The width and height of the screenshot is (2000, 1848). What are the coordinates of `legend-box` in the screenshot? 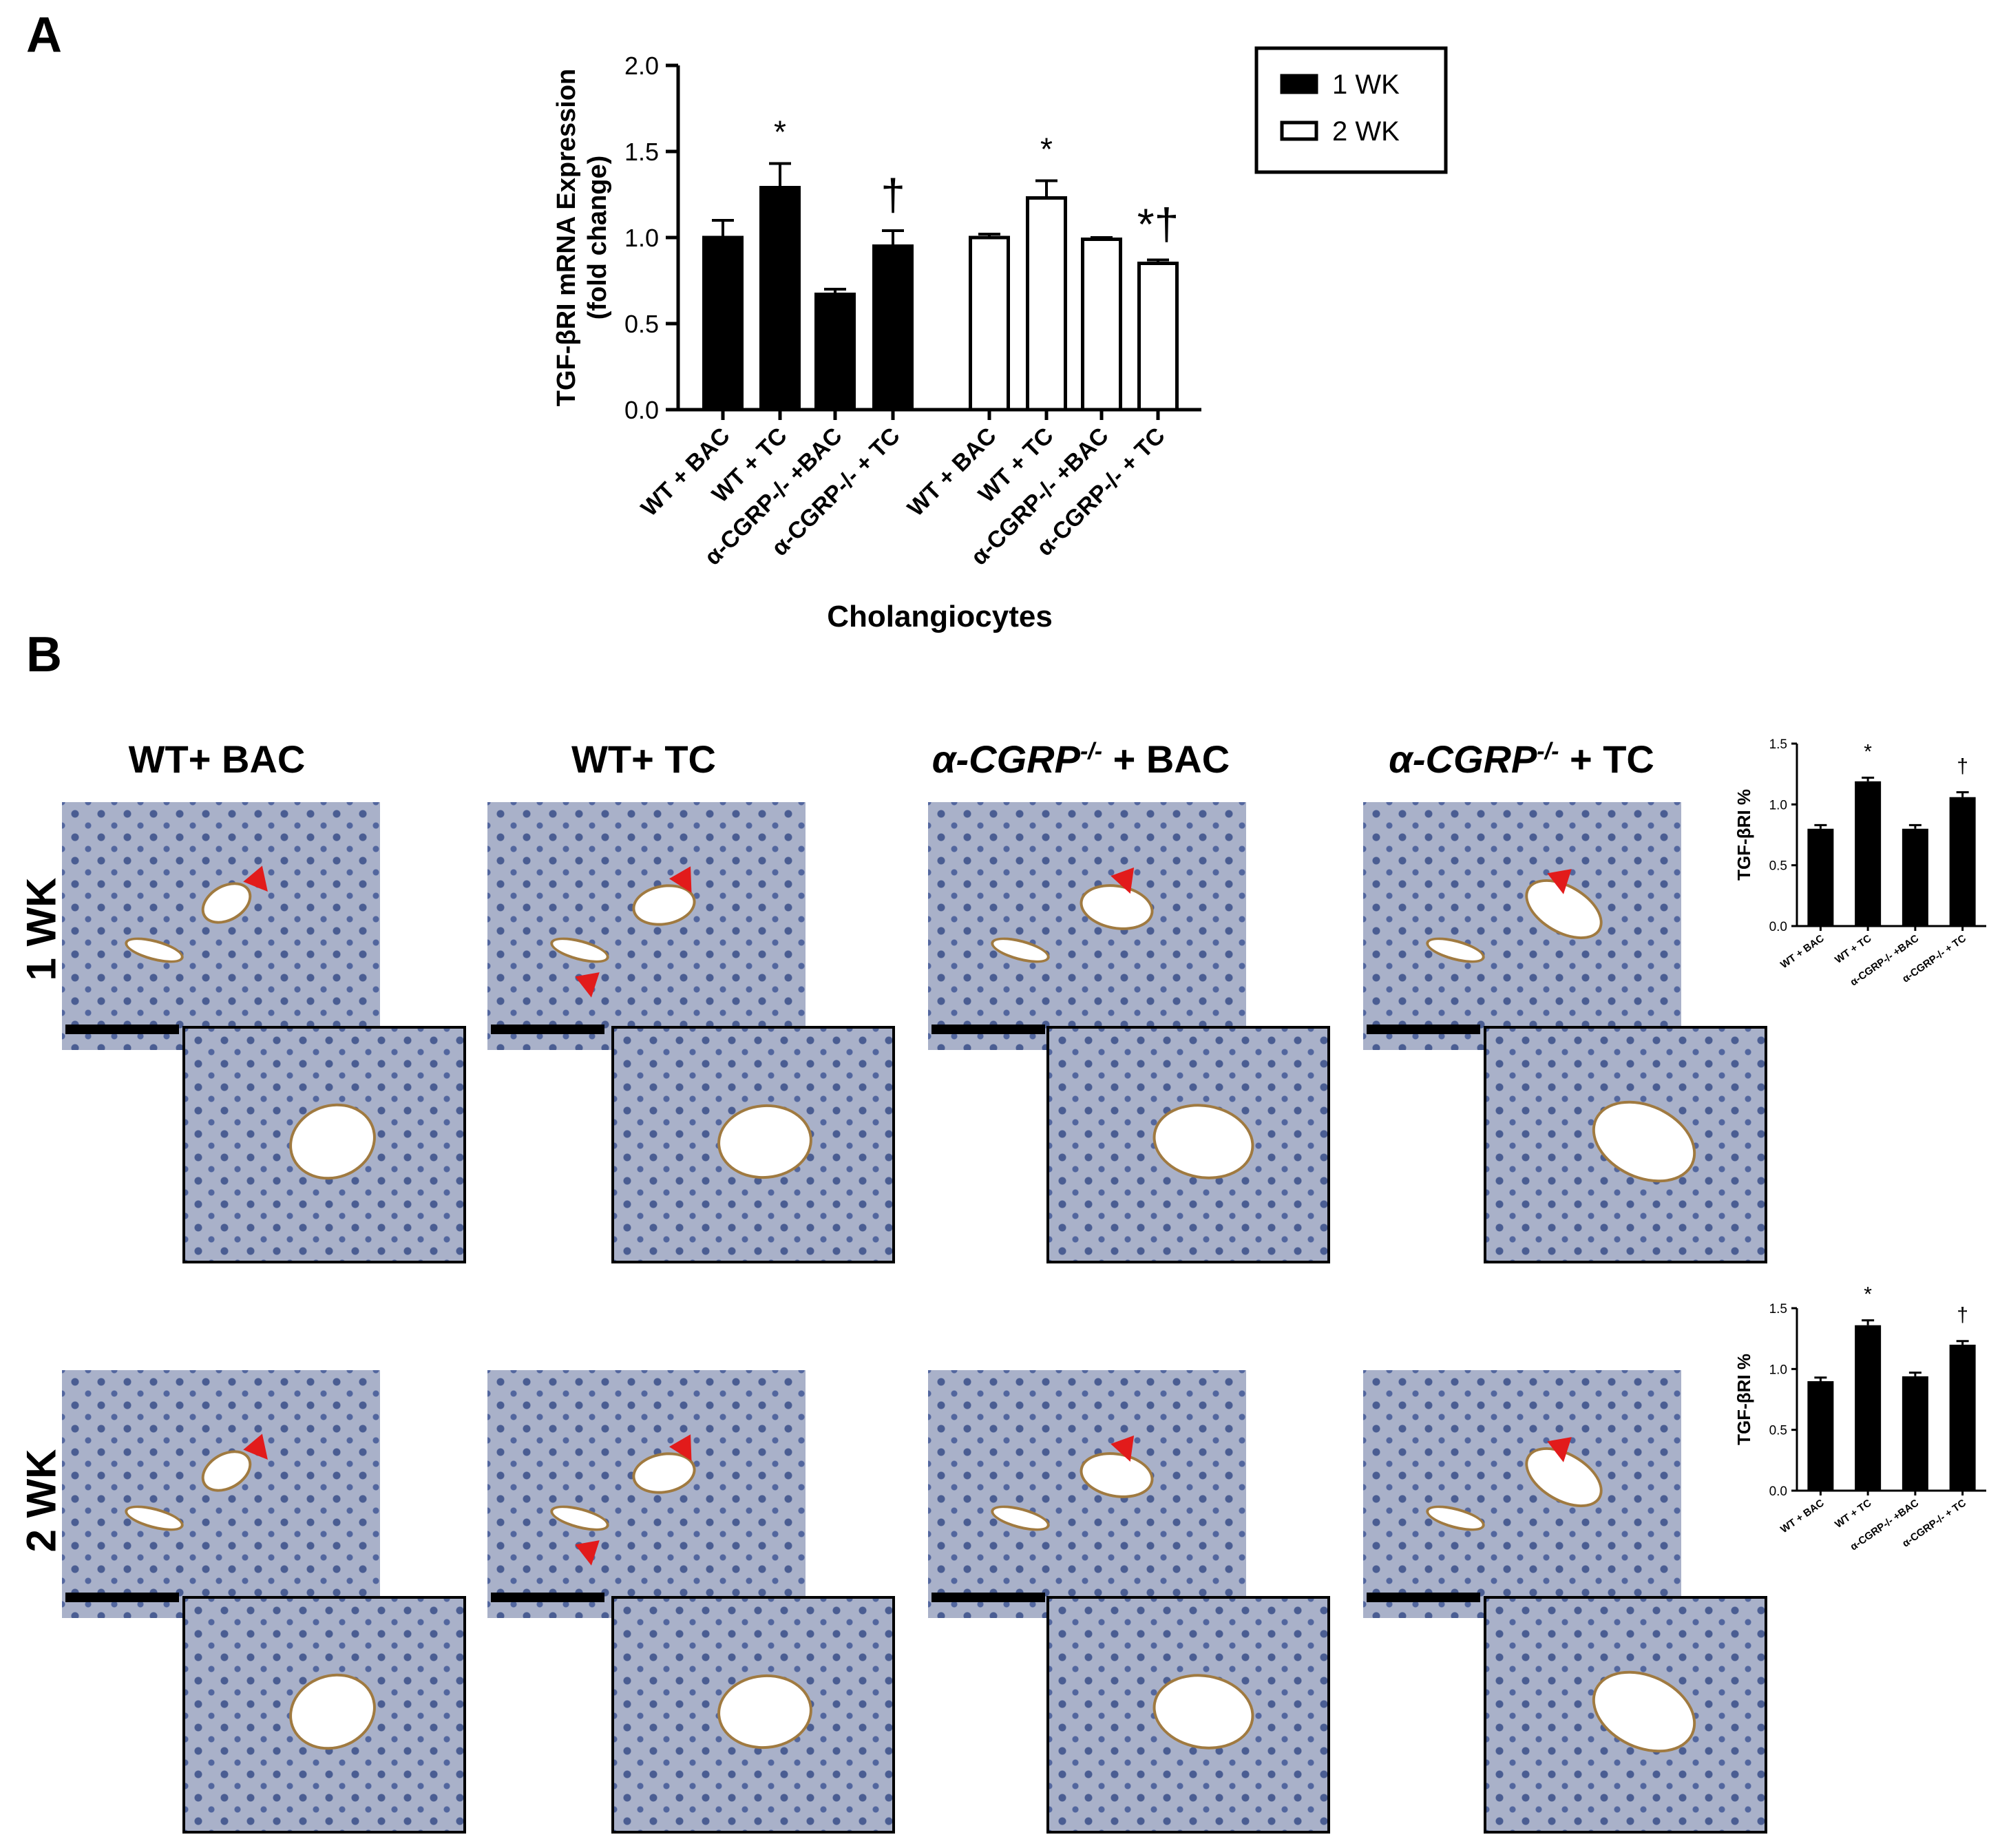 It's located at (1351, 110).